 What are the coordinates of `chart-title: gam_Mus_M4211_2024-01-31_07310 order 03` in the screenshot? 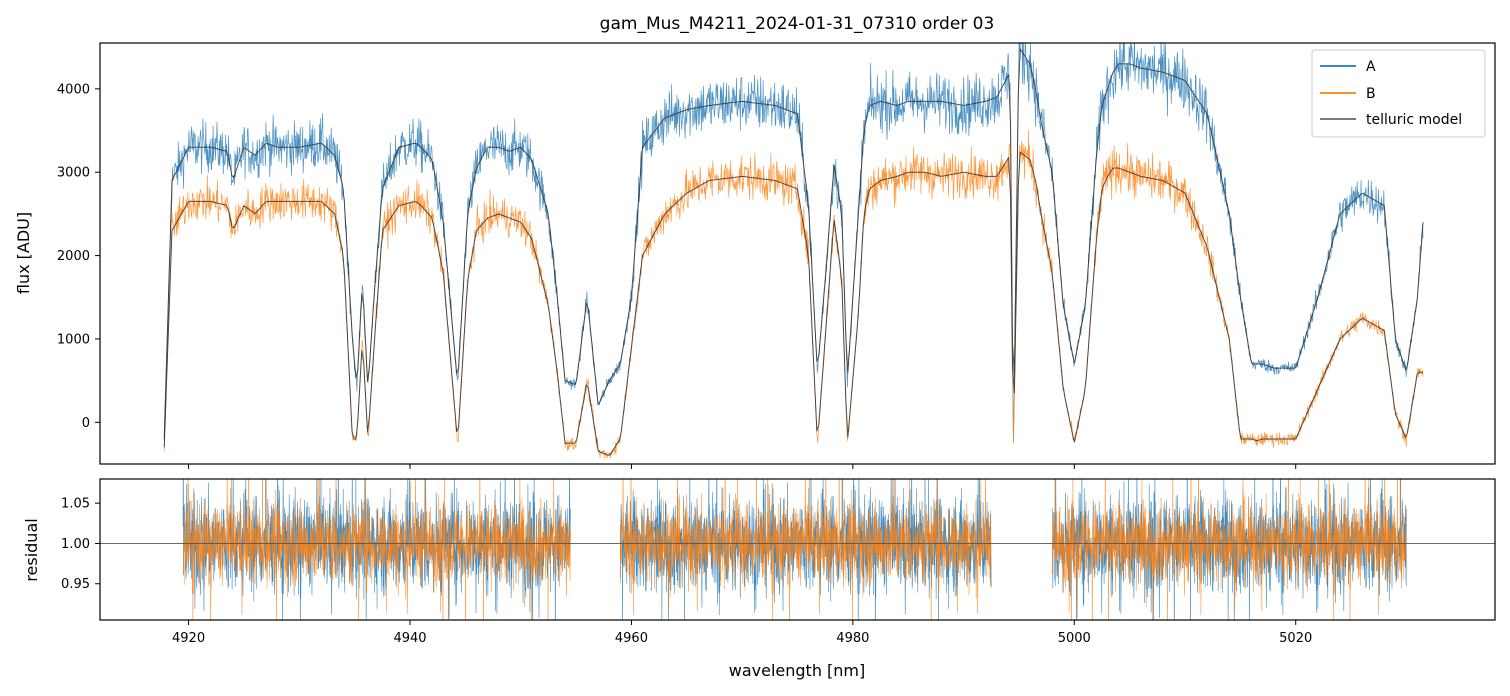 It's located at (797, 24).